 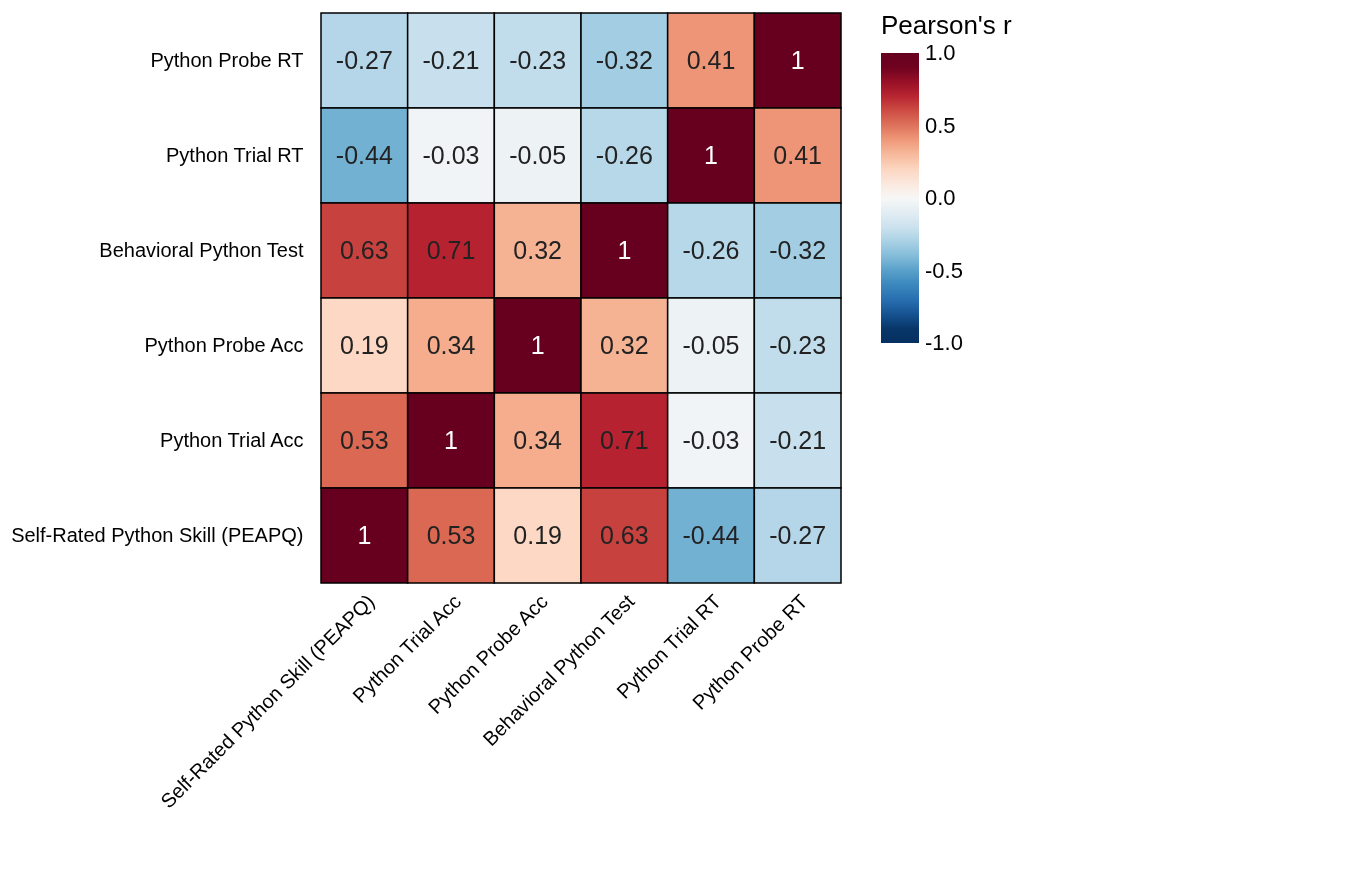 I want to click on legend-title: Pearson's r, so click(x=947, y=25).